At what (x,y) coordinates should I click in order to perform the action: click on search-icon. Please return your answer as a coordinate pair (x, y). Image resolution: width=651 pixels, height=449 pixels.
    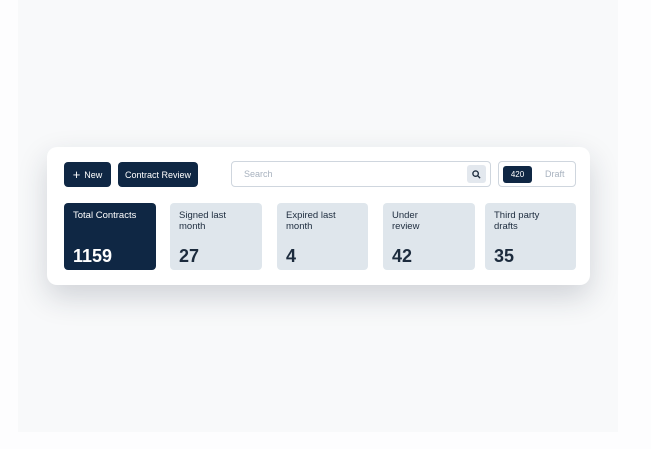
    Looking at the image, I should click on (476, 174).